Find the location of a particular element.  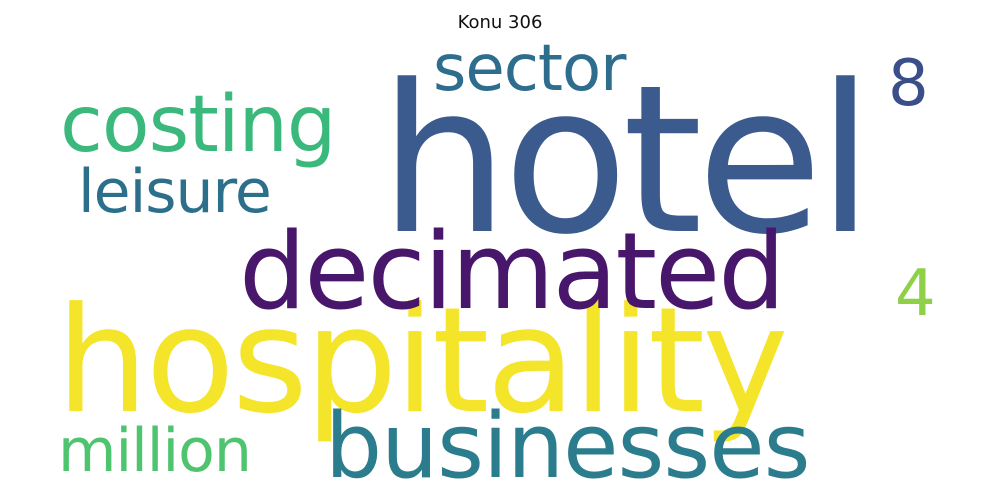

word-sector: sector is located at coordinates (529, 69).